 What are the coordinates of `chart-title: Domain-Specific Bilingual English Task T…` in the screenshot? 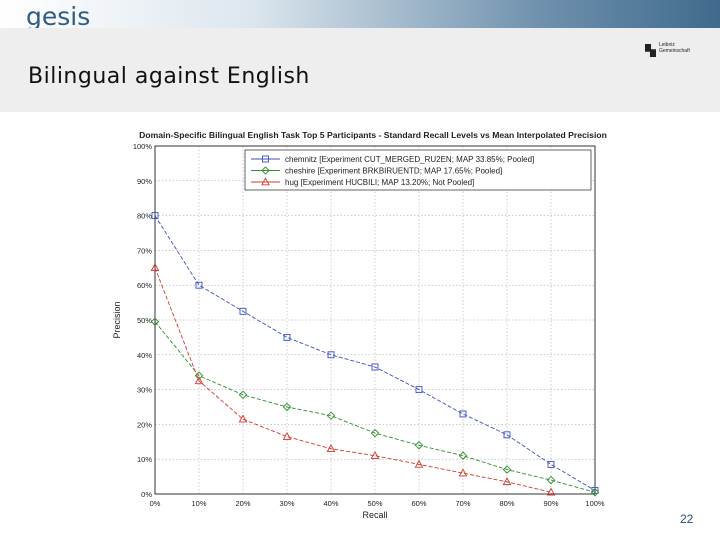 It's located at (373, 135).